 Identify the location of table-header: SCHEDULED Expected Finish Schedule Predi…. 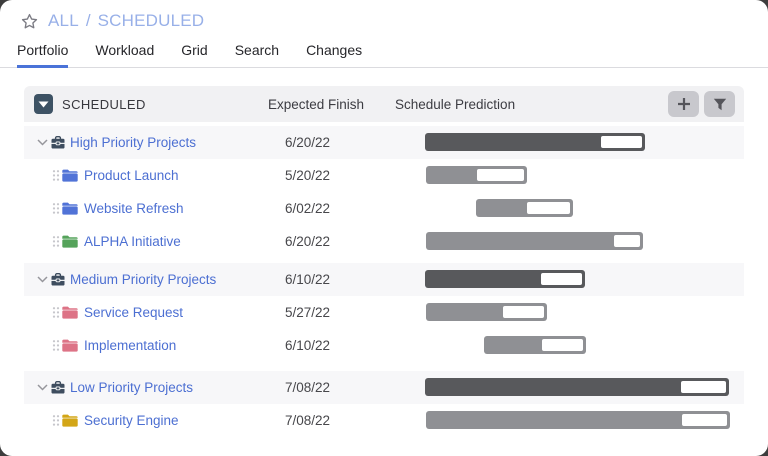
(384, 104).